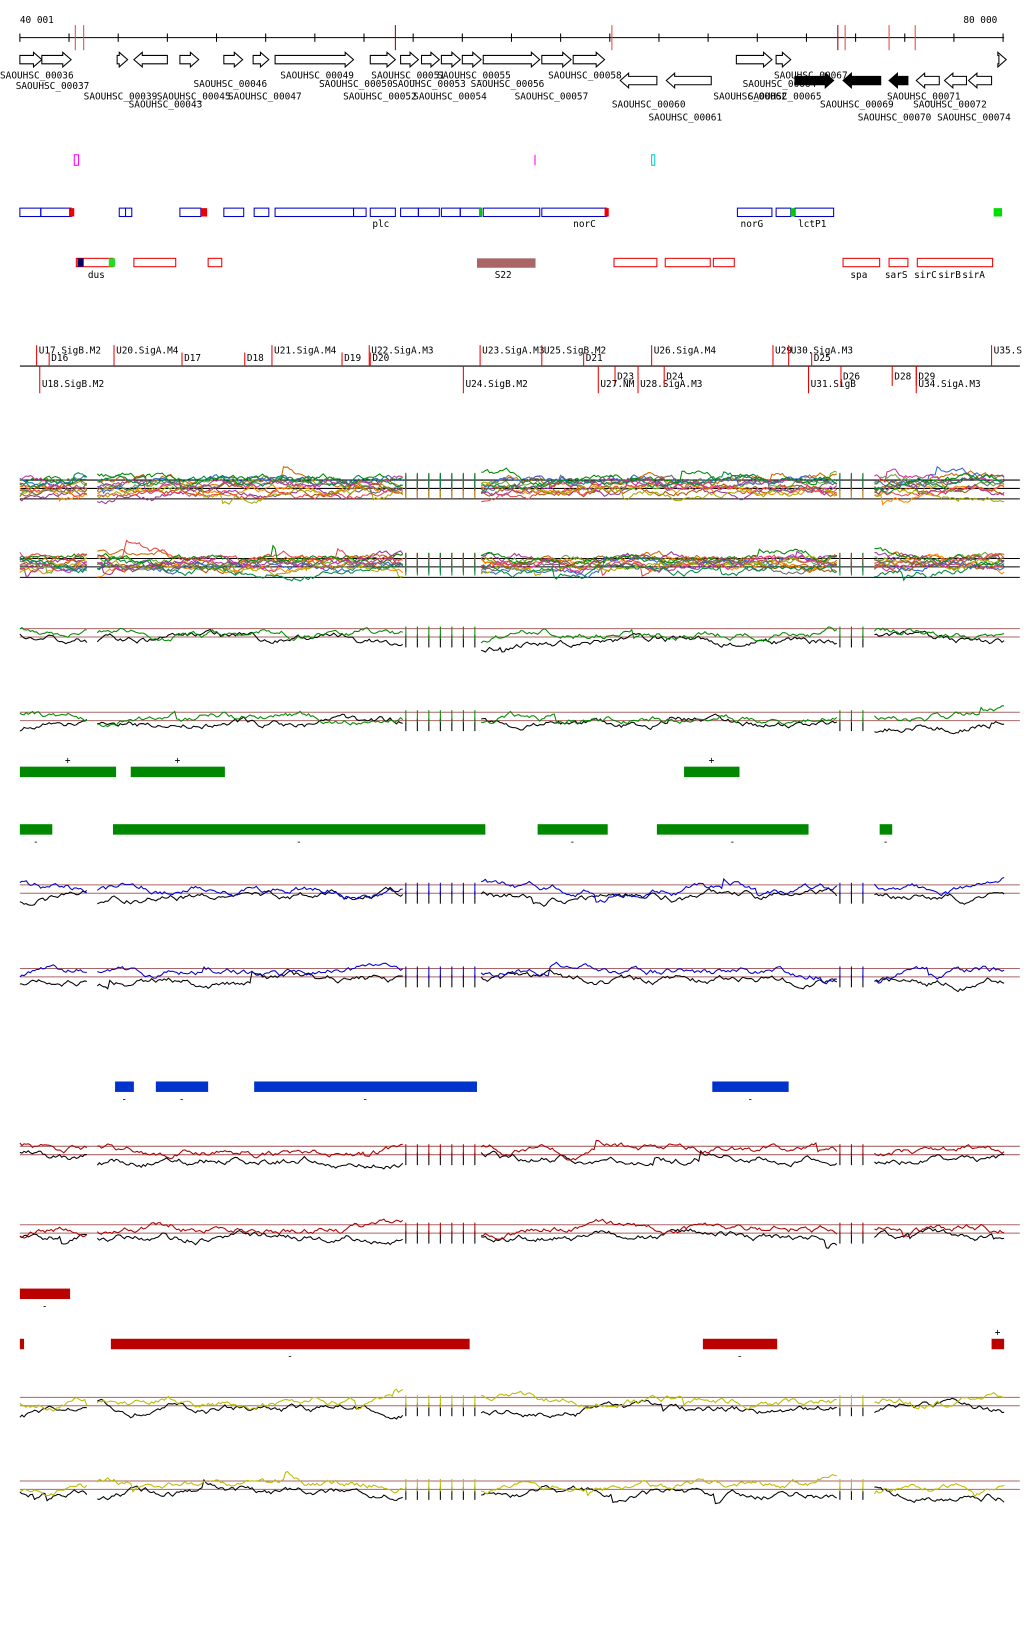 Image resolution: width=1024 pixels, height=1640 pixels. Describe the element at coordinates (352, 358) in the screenshot. I see `segment-label: D19` at that location.